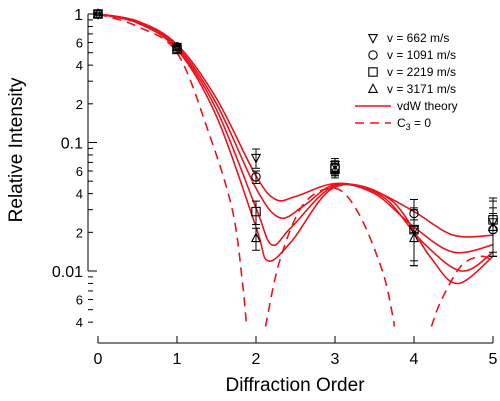  What do you see at coordinates (98, 359) in the screenshot?
I see `x-tick-label: 0` at bounding box center [98, 359].